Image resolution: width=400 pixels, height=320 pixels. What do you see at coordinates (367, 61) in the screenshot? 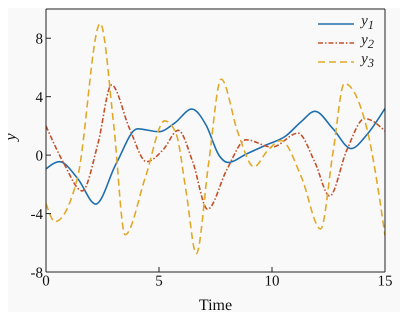
I see `legend-label: y$_{3}$` at bounding box center [367, 61].